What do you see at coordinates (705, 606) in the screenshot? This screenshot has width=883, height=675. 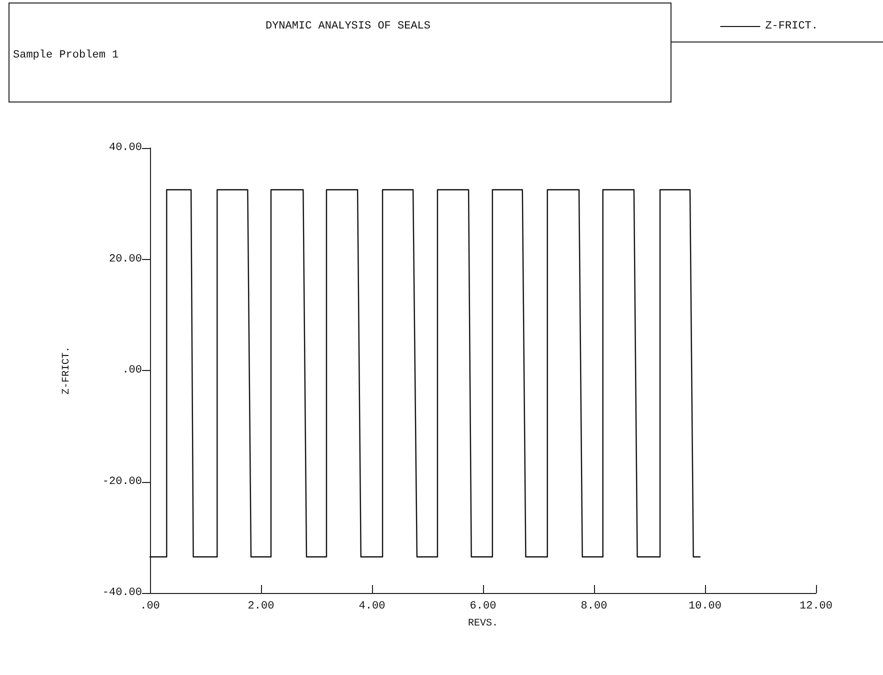 I see `x-tick-label: 10.00` at bounding box center [705, 606].